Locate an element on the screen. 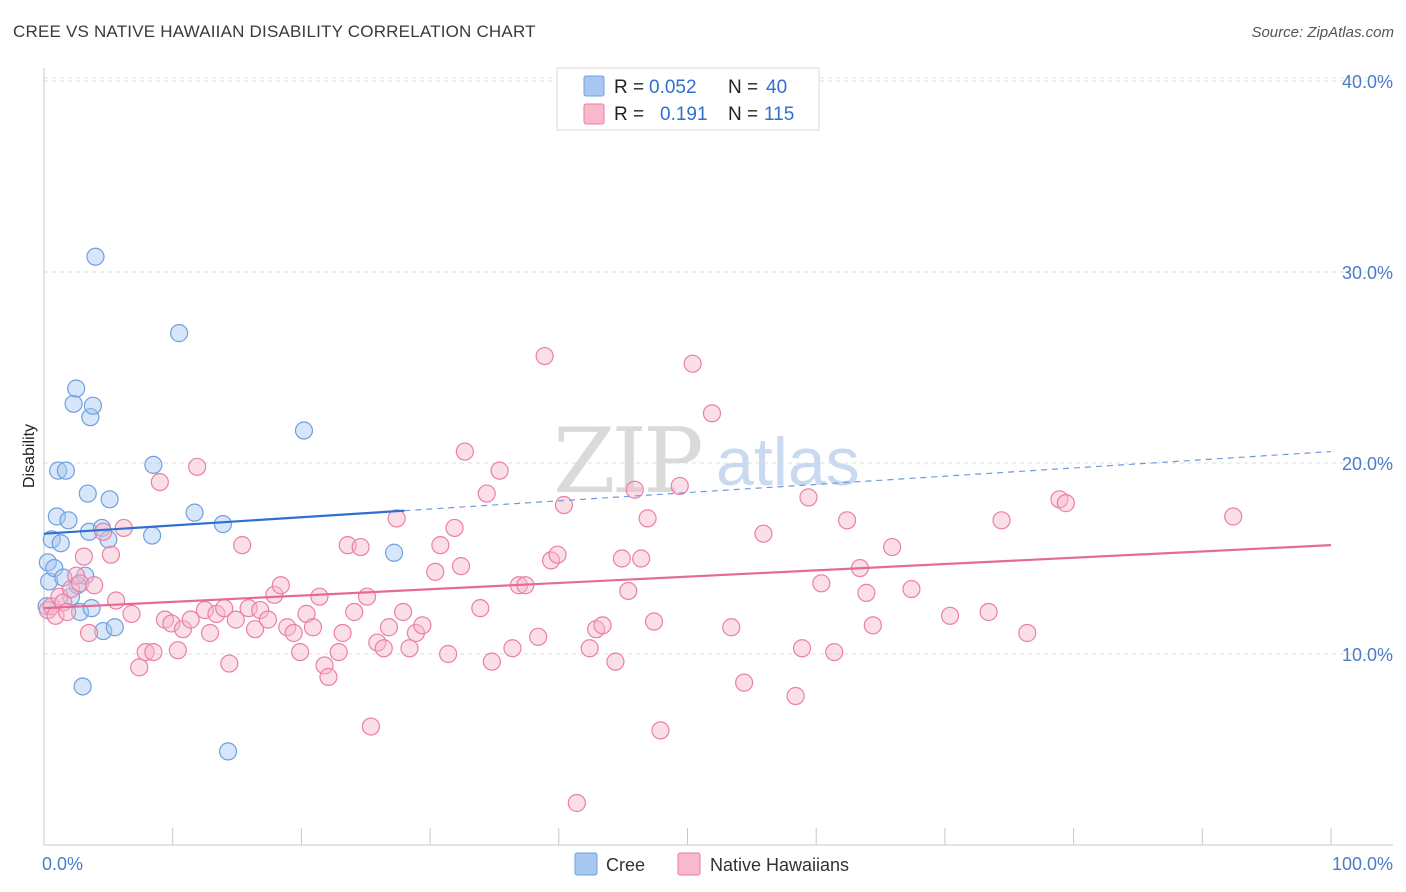 Image resolution: width=1406 pixels, height=892 pixels. legend-n-value-native-hawaiians: 115 is located at coordinates (779, 114).